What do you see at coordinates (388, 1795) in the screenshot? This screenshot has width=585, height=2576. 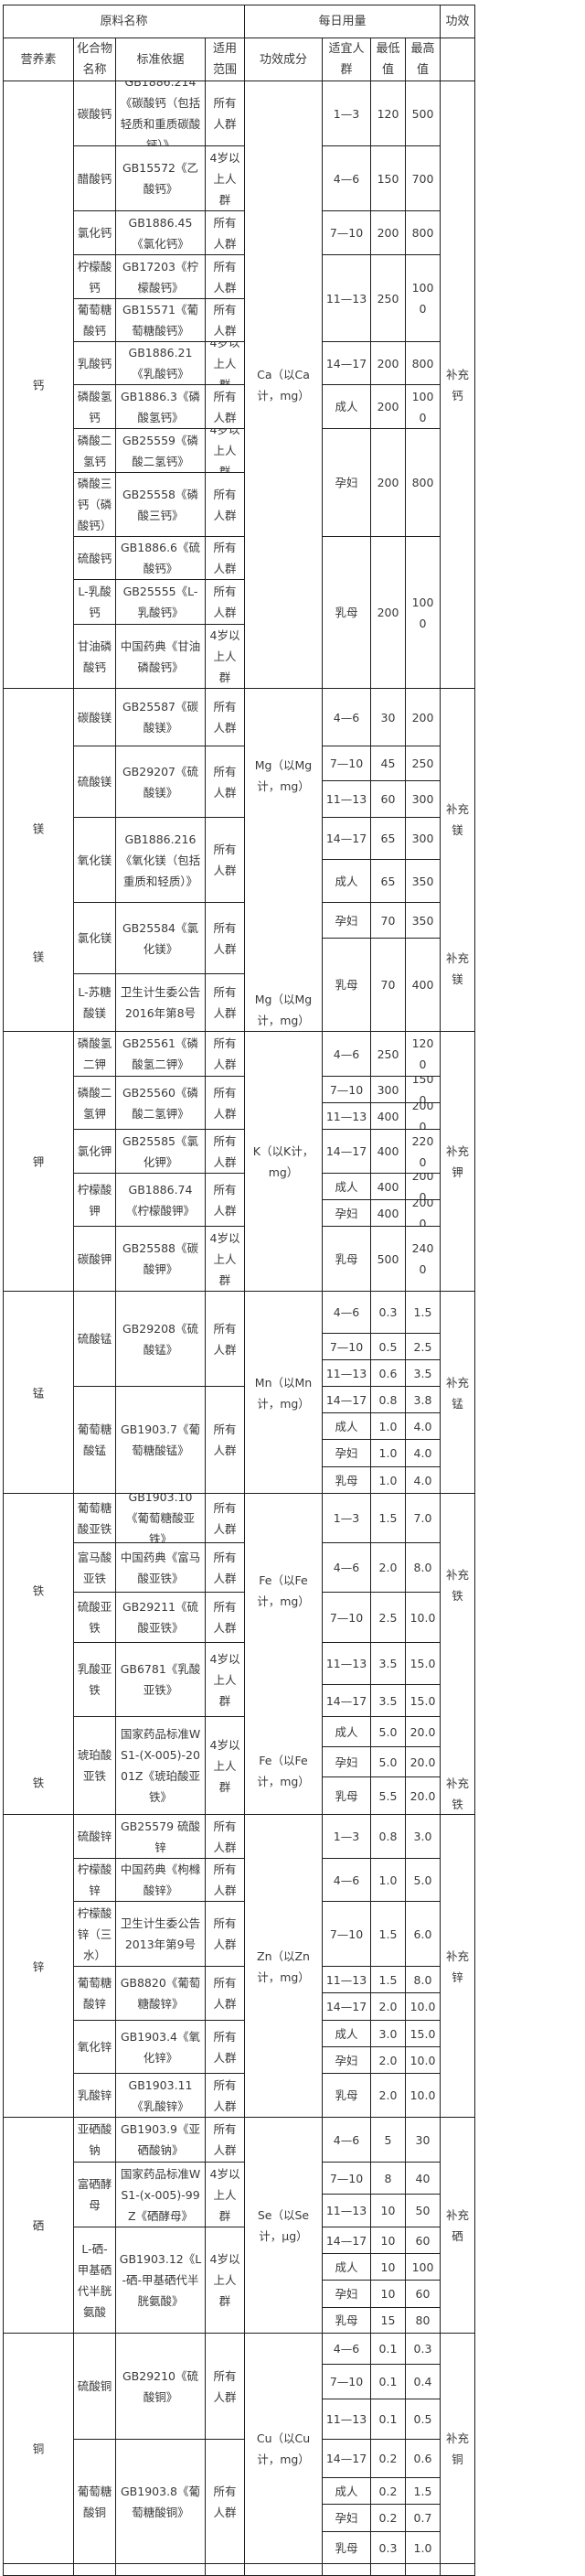 I see `dosage-min: 5.5` at bounding box center [388, 1795].